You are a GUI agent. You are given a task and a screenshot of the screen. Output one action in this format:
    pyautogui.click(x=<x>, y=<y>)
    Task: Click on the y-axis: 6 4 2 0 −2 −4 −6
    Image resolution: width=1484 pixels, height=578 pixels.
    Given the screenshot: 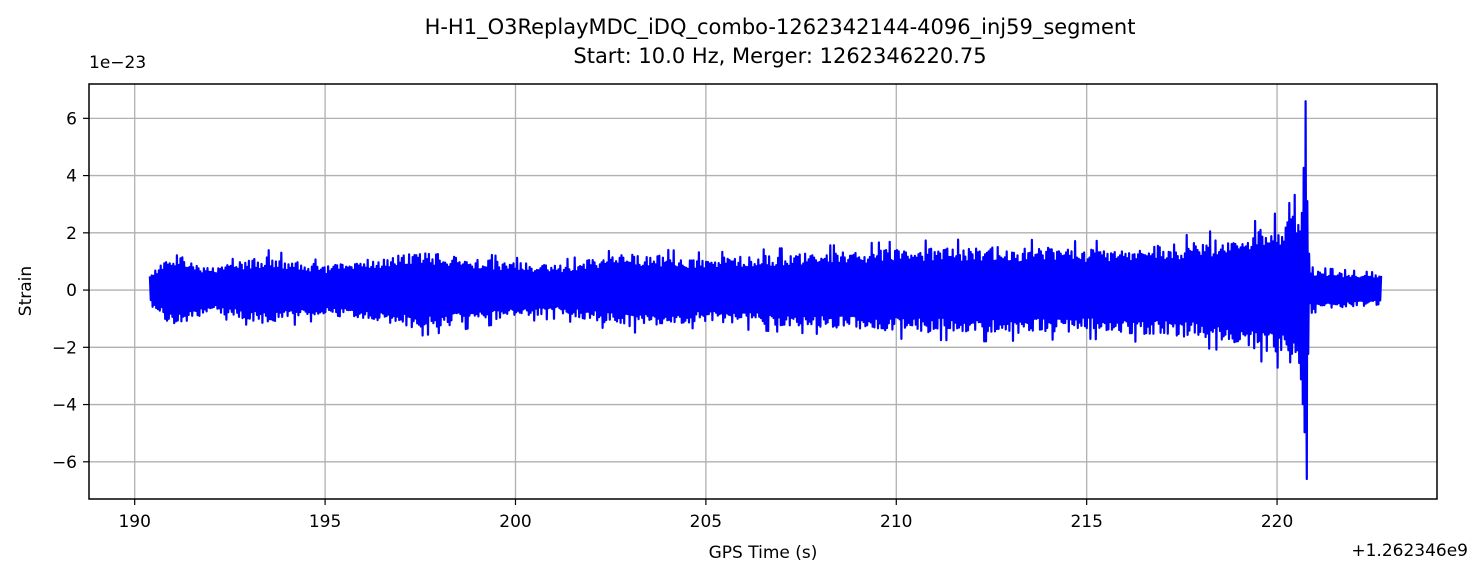 What is the action you would take?
    pyautogui.click(x=70, y=291)
    